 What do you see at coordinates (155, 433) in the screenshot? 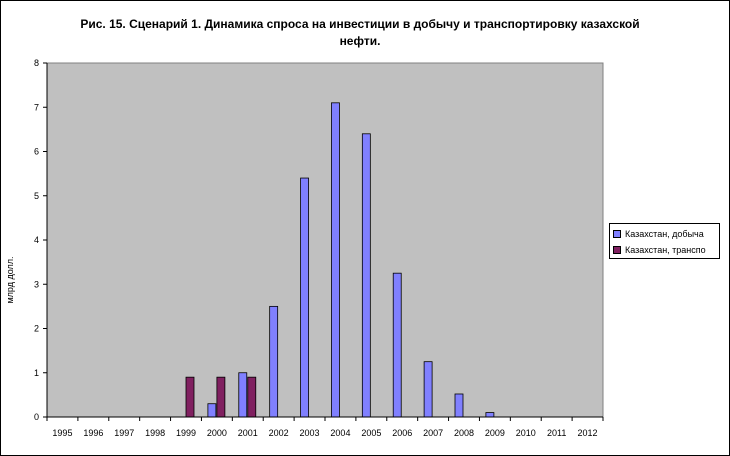
I see `x-tick-label: 1998` at bounding box center [155, 433].